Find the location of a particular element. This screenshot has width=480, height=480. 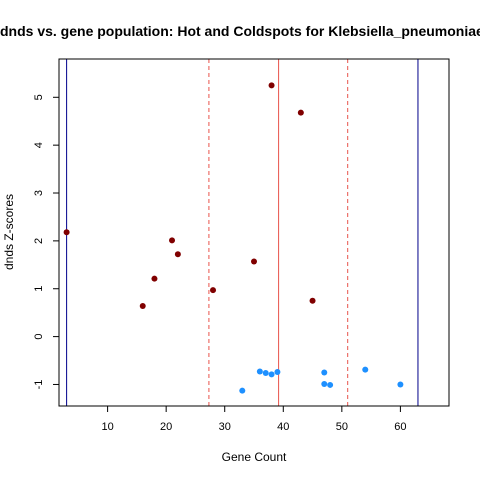

y-tick-label-2: 2 is located at coordinates (39, 241).